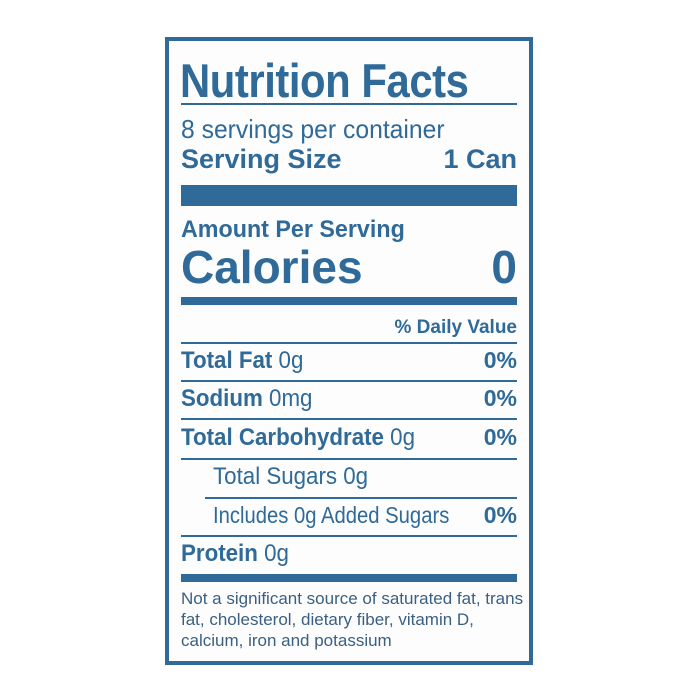 The image size is (700, 700). I want to click on label-title: Nutrition Facts, so click(324, 80).